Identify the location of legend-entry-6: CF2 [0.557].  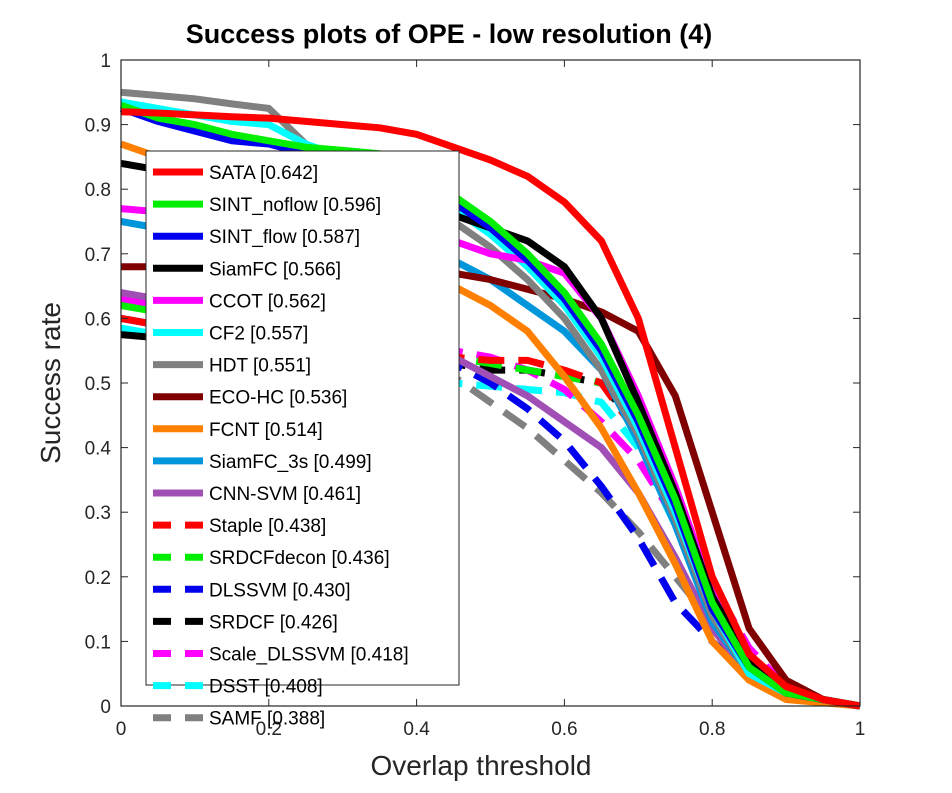
(230, 334).